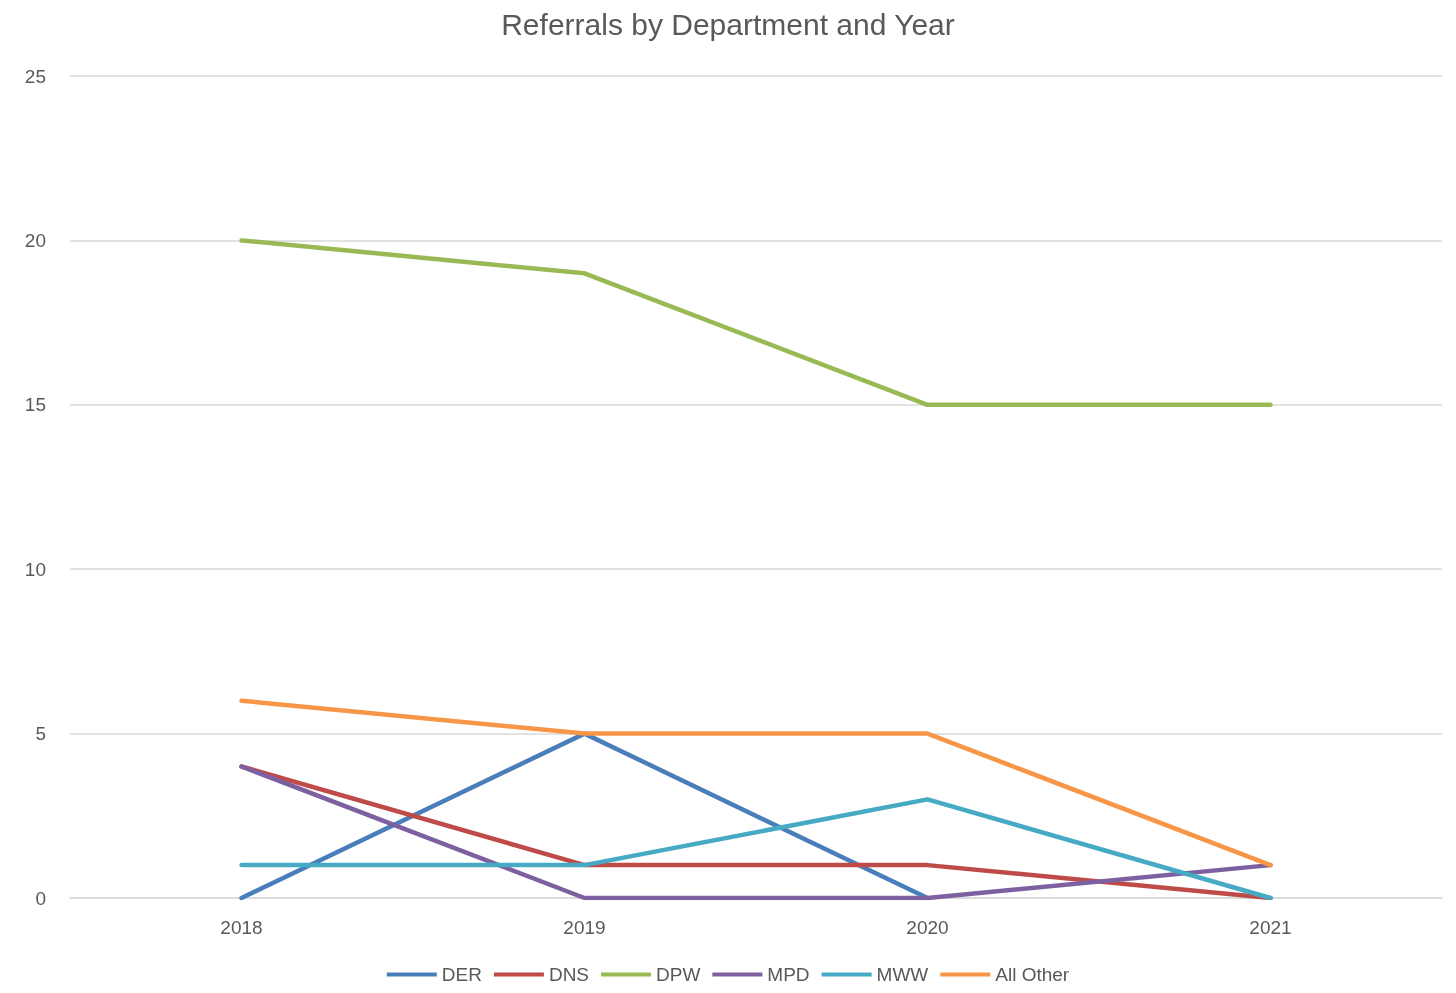  I want to click on legend-label: All Other, so click(1032, 974).